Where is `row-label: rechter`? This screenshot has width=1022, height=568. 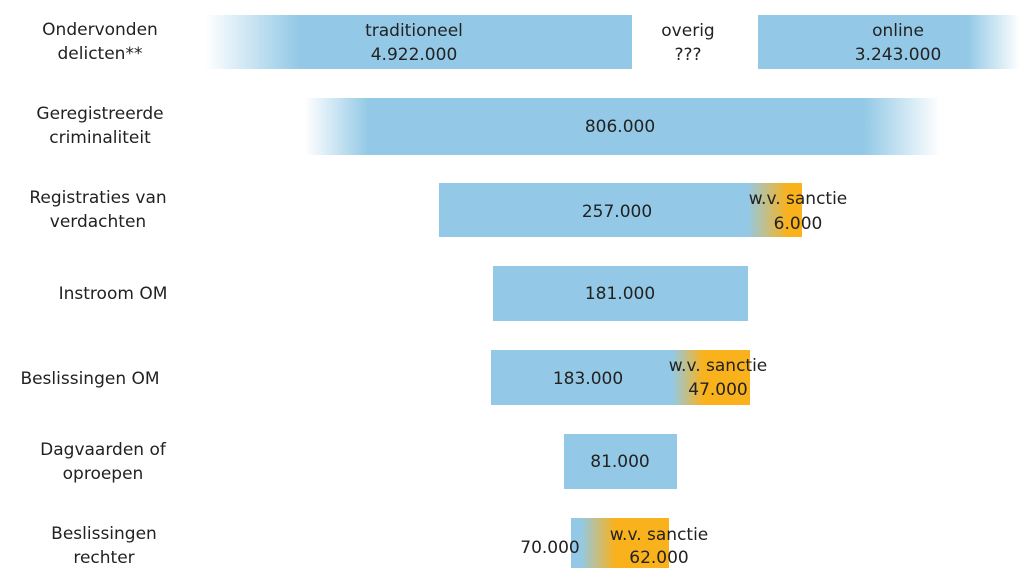
row-label: rechter is located at coordinates (103, 558).